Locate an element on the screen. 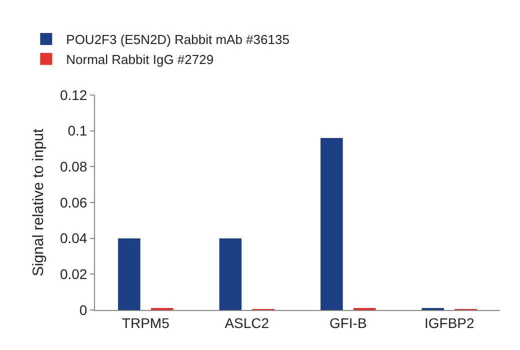  y-tick-label: 0 is located at coordinates (83, 310).